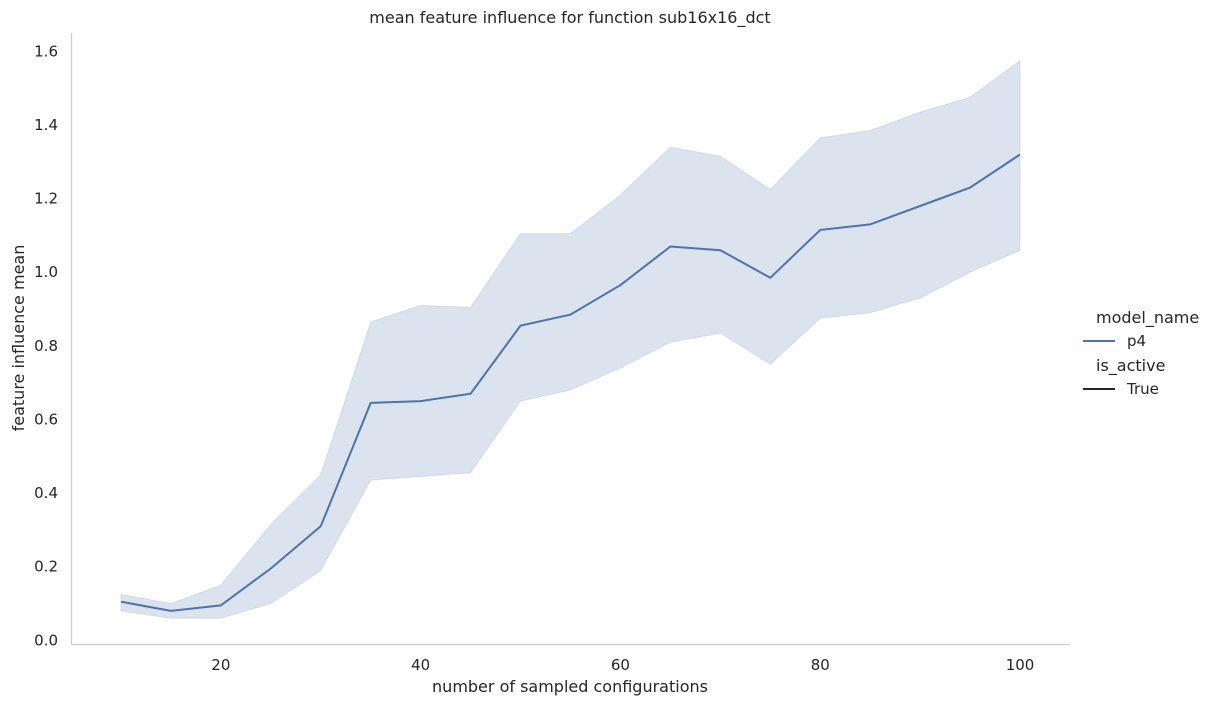 The height and width of the screenshot is (706, 1216). What do you see at coordinates (46, 272) in the screenshot?
I see `y-tick-label: 1.0` at bounding box center [46, 272].